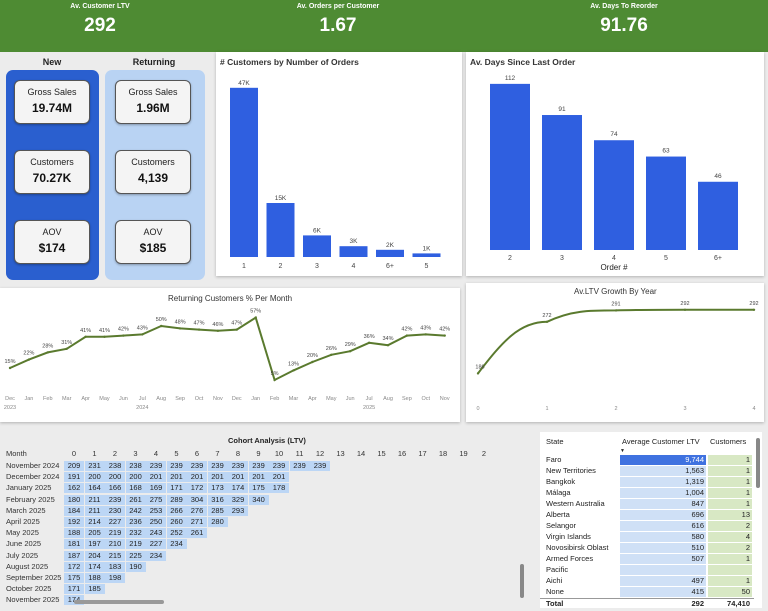  What do you see at coordinates (33, 600) in the screenshot?
I see `cohort-month: November 2025` at bounding box center [33, 600].